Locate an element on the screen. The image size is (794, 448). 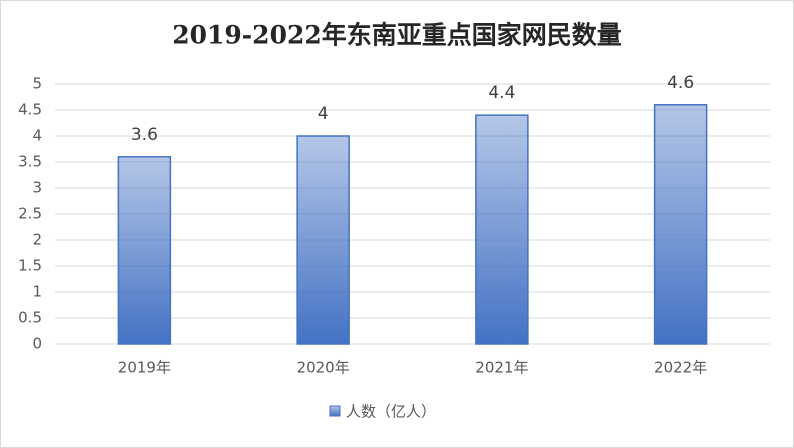
value-label: 4.6 is located at coordinates (680, 83).